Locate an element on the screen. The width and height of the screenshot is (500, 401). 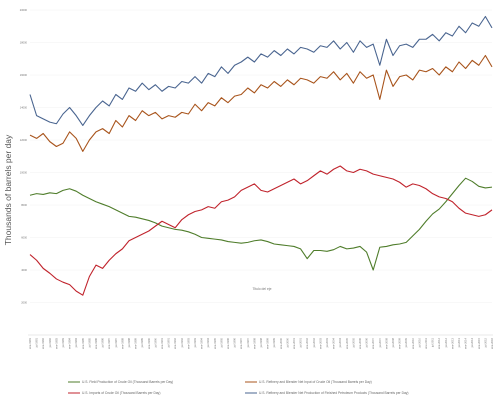
x-tick-label: jul-1995 is located at coordinates (221, 342).